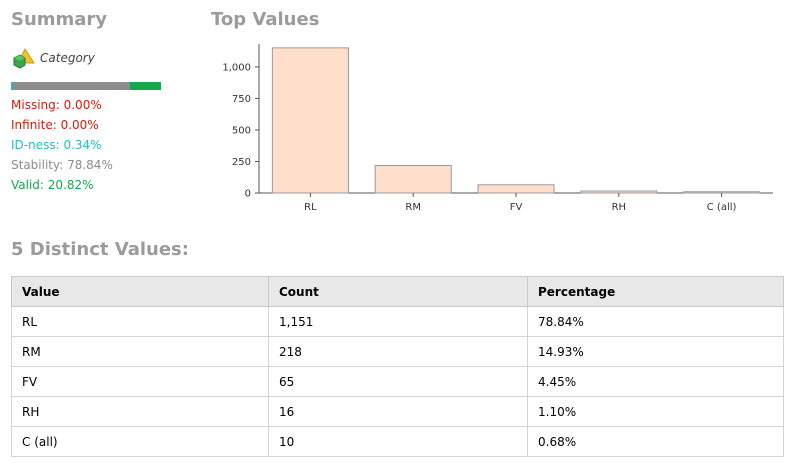 This screenshot has height=468, width=791. I want to click on category-type: Category, so click(53, 58).